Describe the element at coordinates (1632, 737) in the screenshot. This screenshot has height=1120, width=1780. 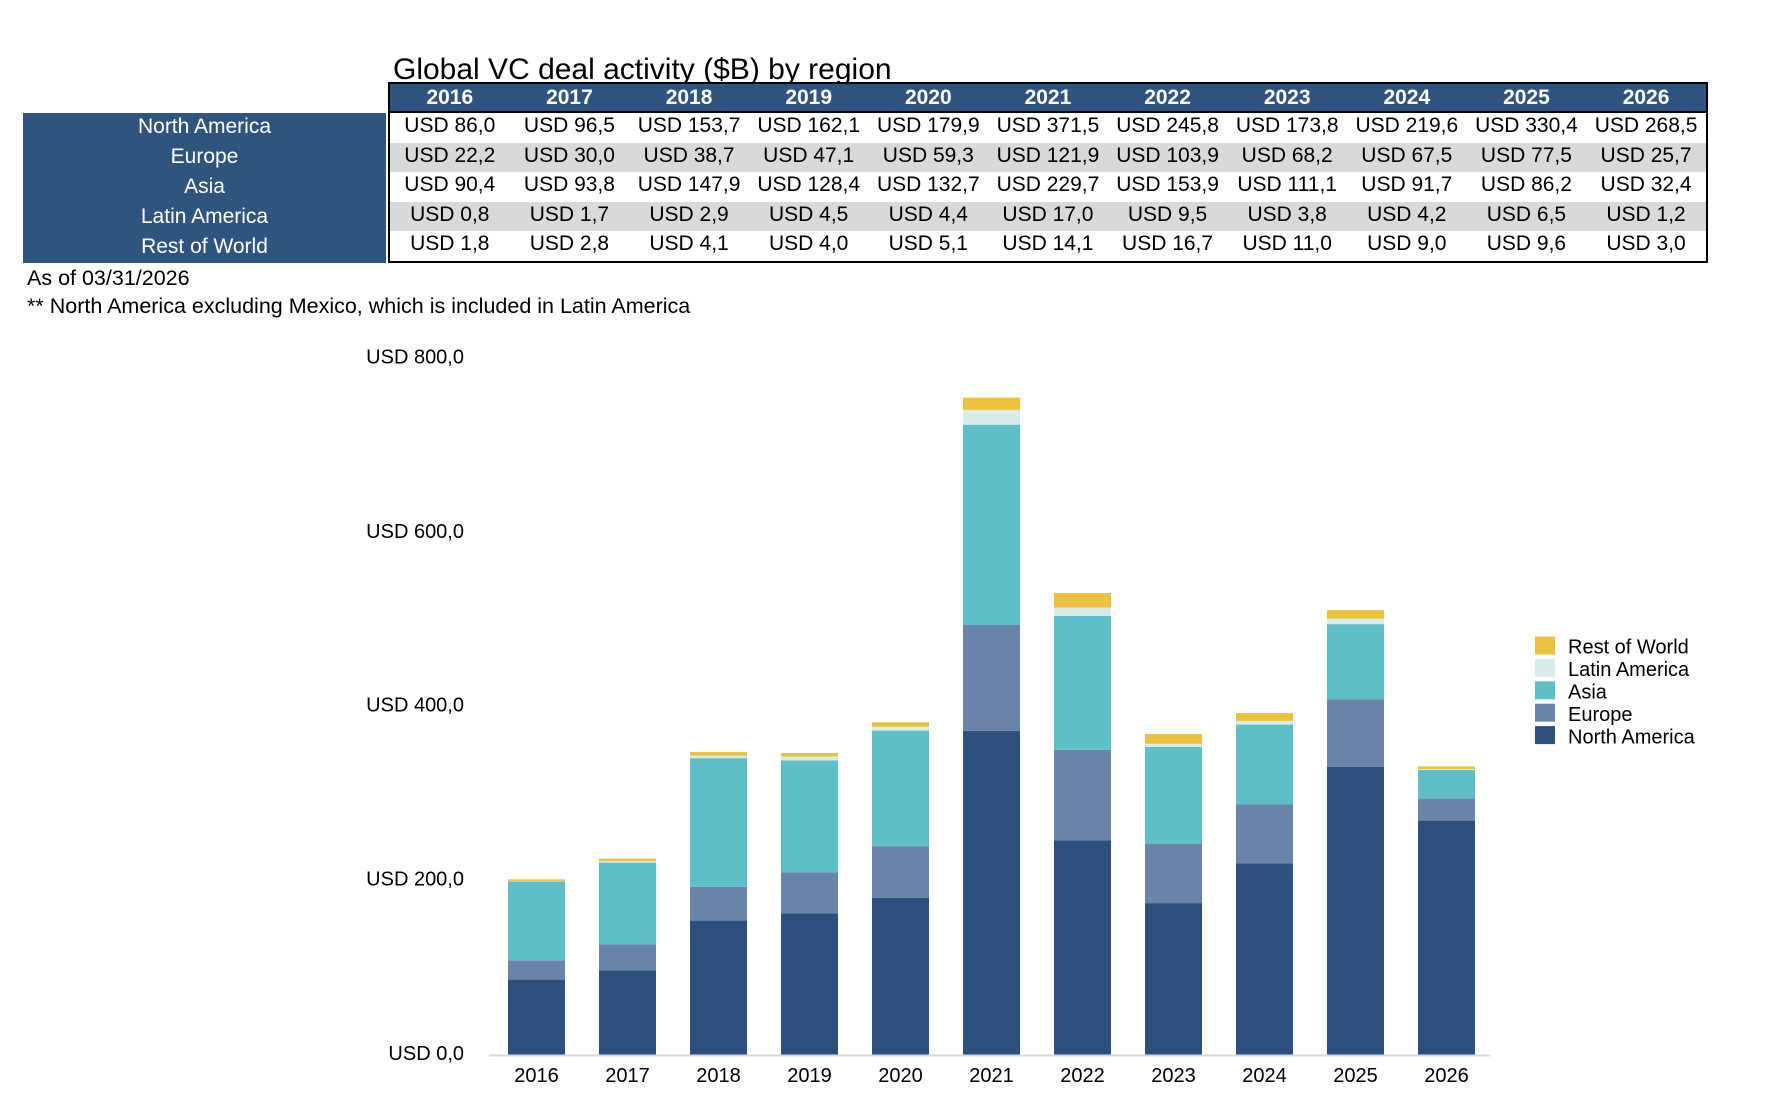
I see `svg-text: North America` at that location.